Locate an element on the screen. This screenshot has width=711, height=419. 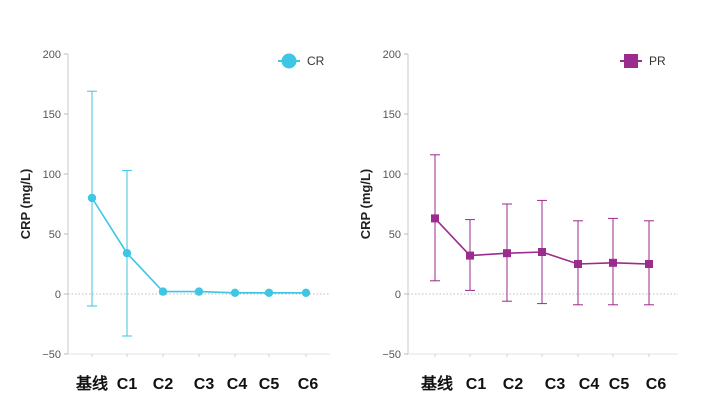
legend-label: PR is located at coordinates (657, 61).